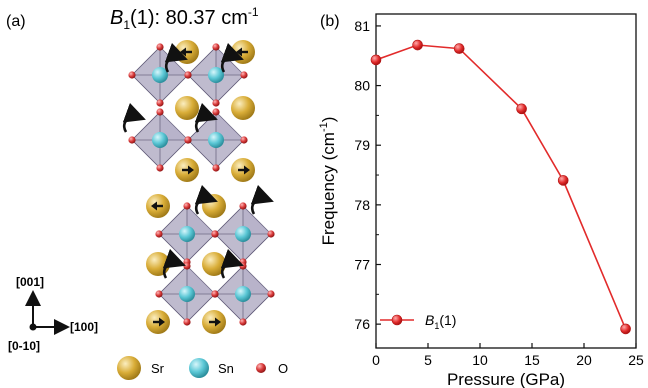 The image size is (648, 388). Describe the element at coordinates (30, 282) in the screenshot. I see `axis-001-label: [001]` at that location.